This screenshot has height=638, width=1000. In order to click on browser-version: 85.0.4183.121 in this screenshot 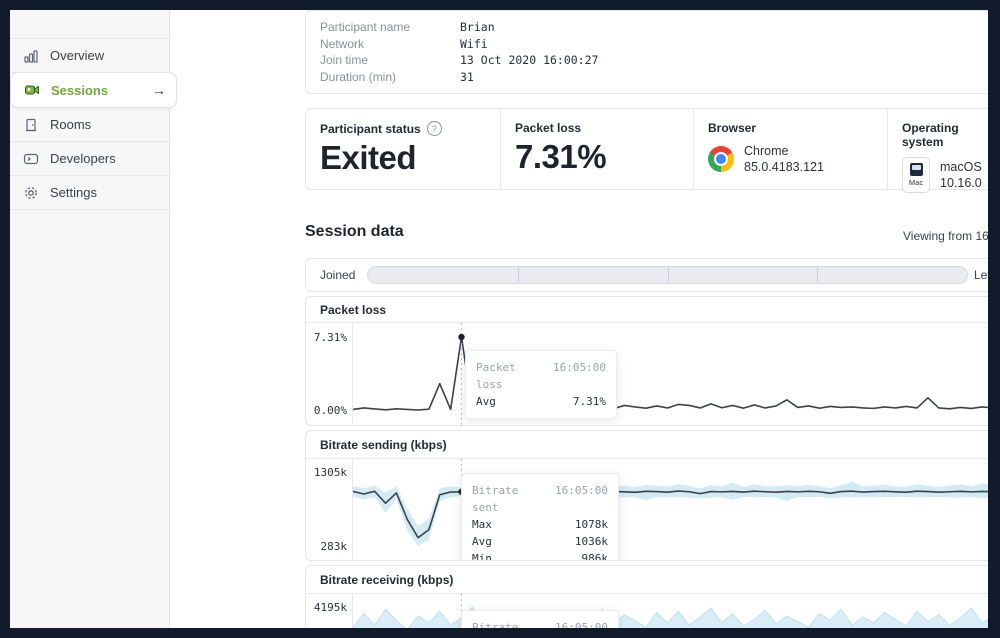, I will do `click(784, 167)`.